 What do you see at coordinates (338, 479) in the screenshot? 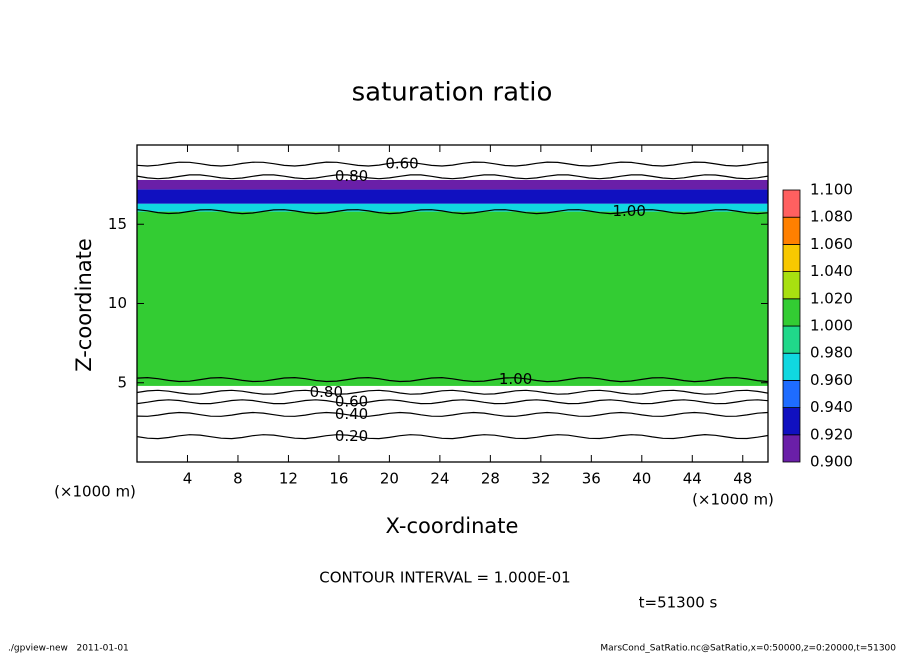
I see `x-tick-label: 16` at bounding box center [338, 479].